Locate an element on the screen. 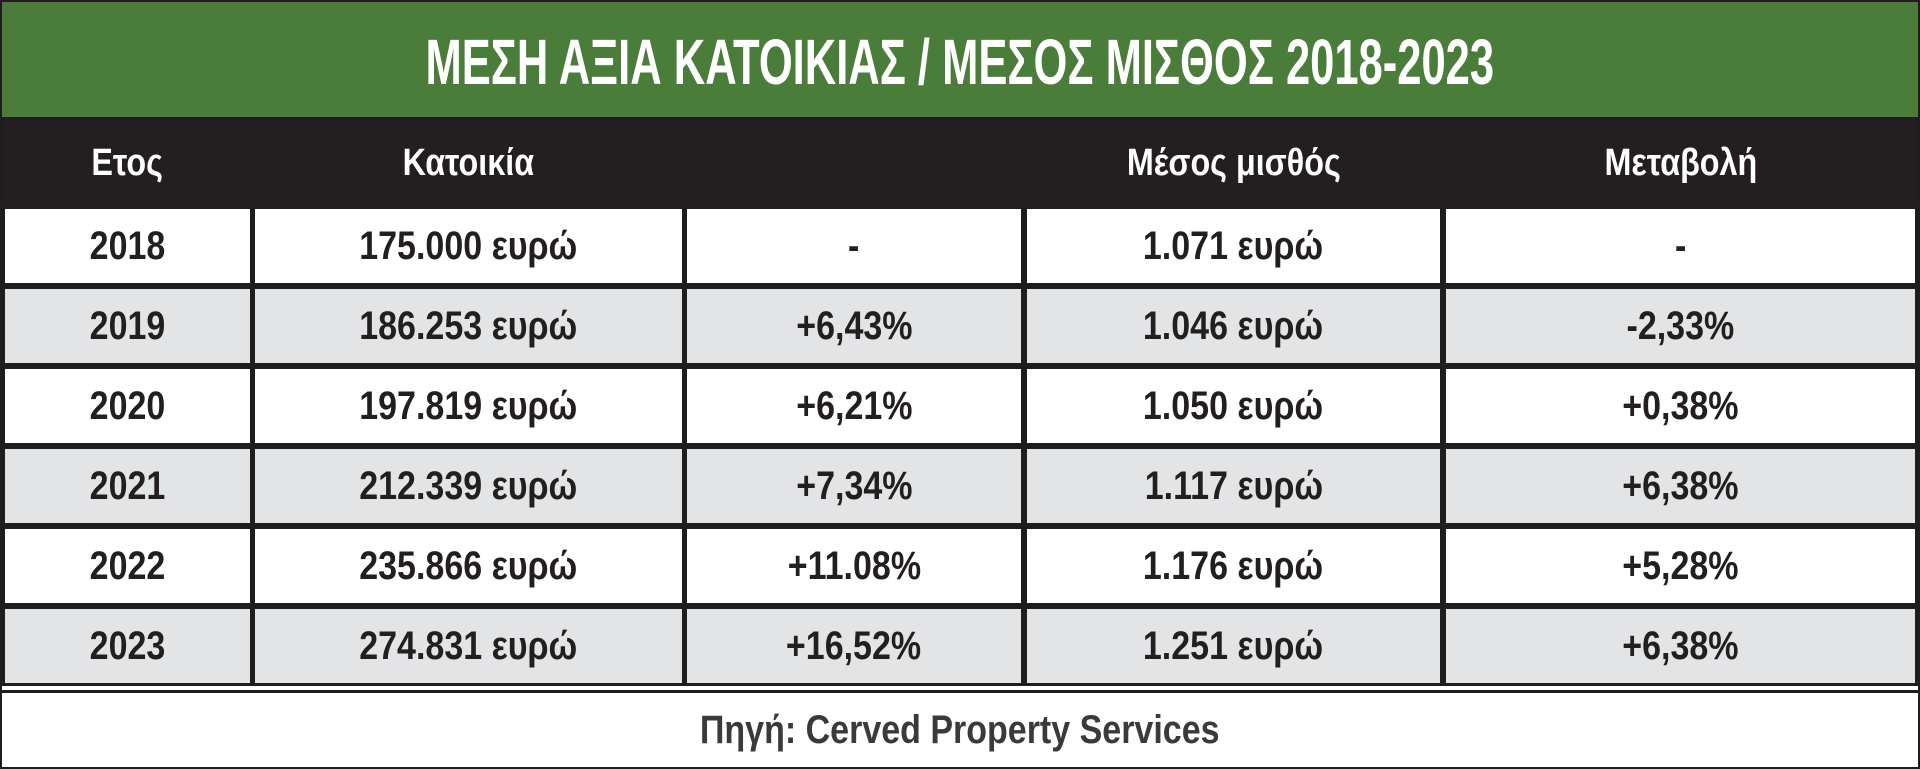  cell-house-value: 197.819 ευρώ is located at coordinates (468, 406).